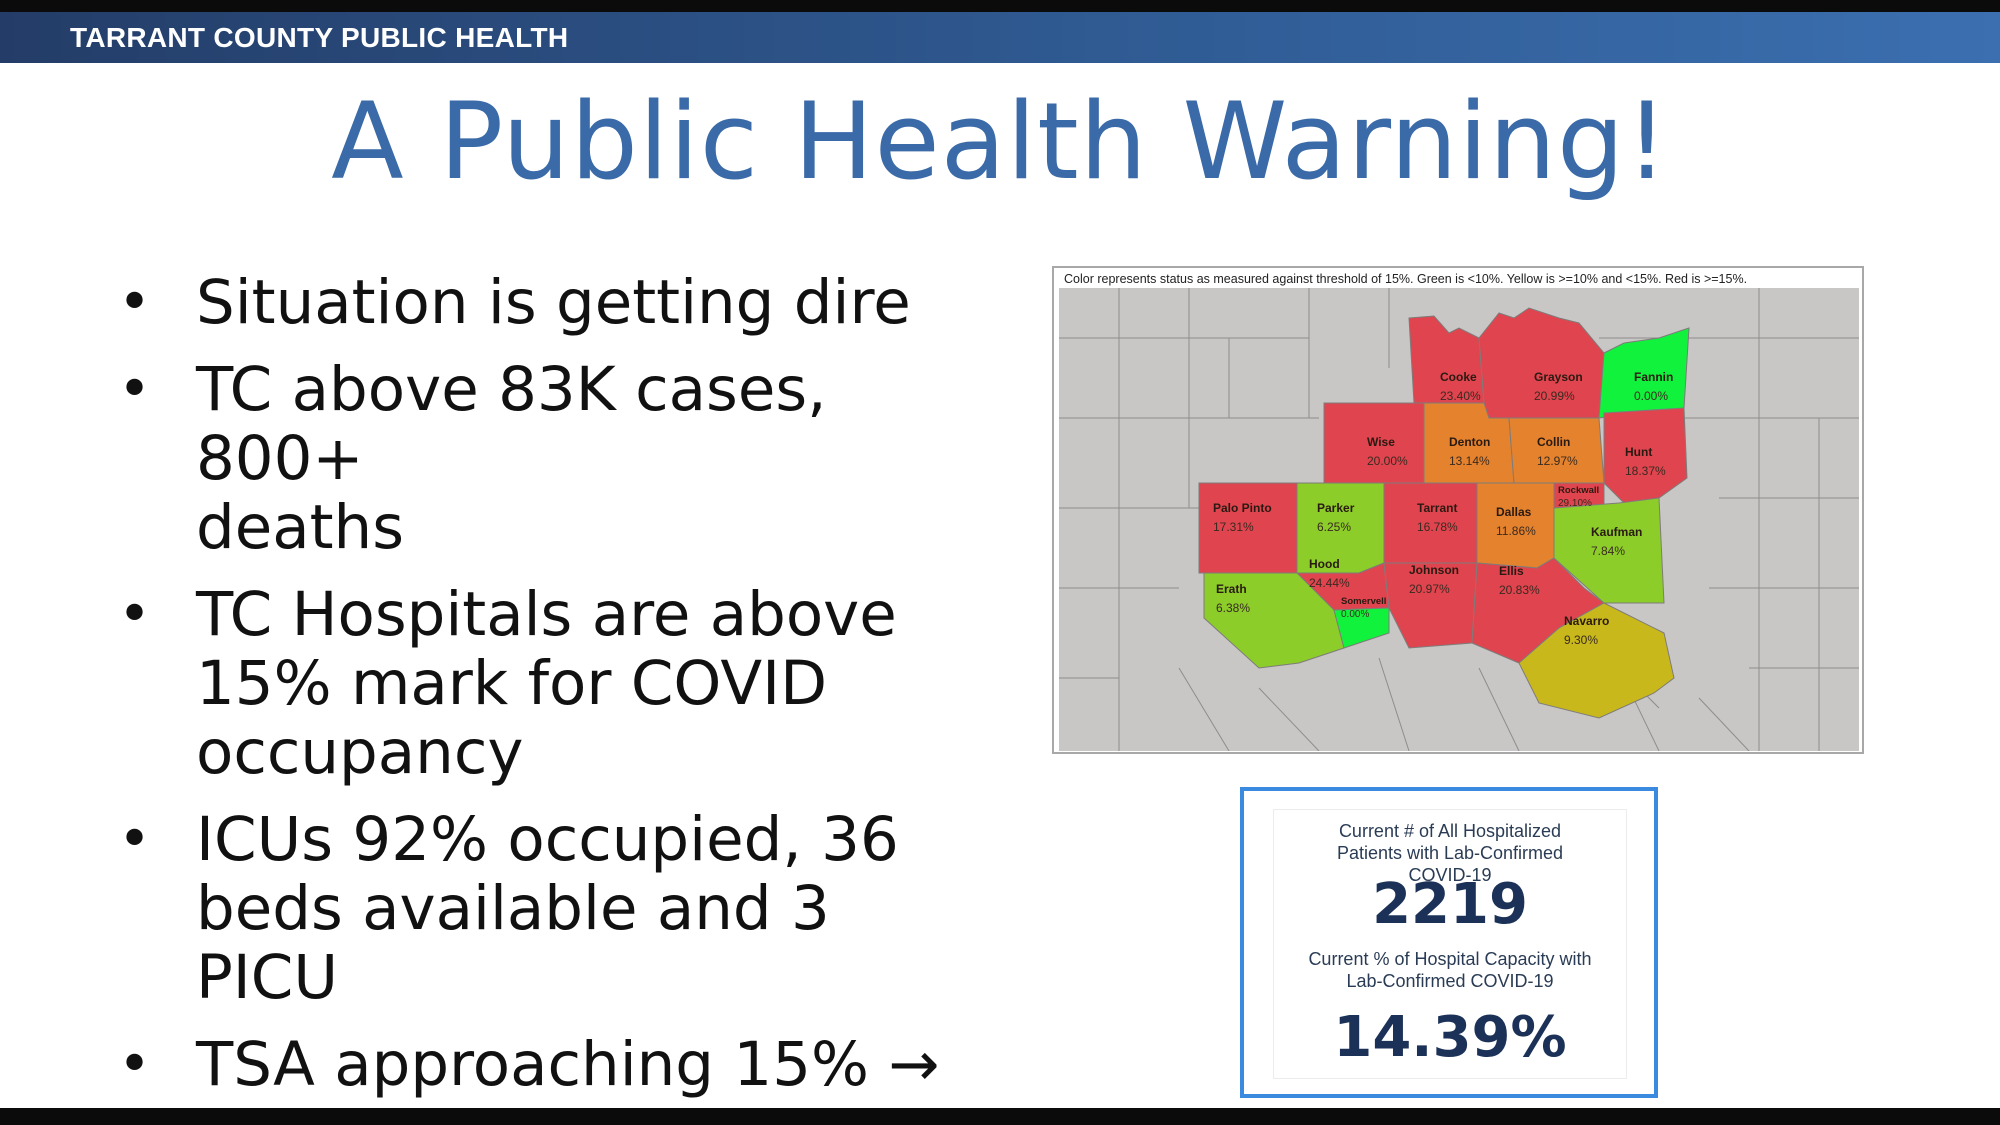 Image resolution: width=2000 pixels, height=1125 pixels. Describe the element at coordinates (1437, 508) in the screenshot. I see `county-label-tarrant: Tarrant` at that location.